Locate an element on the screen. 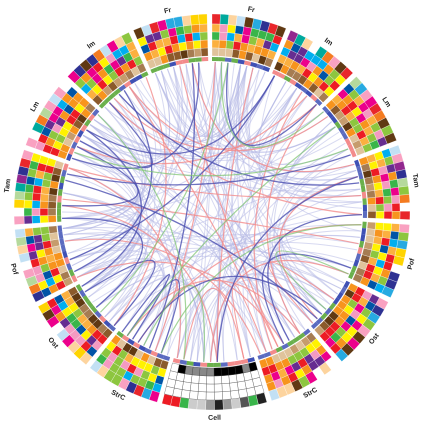  sector-label: Tam is located at coordinates (415, 180).